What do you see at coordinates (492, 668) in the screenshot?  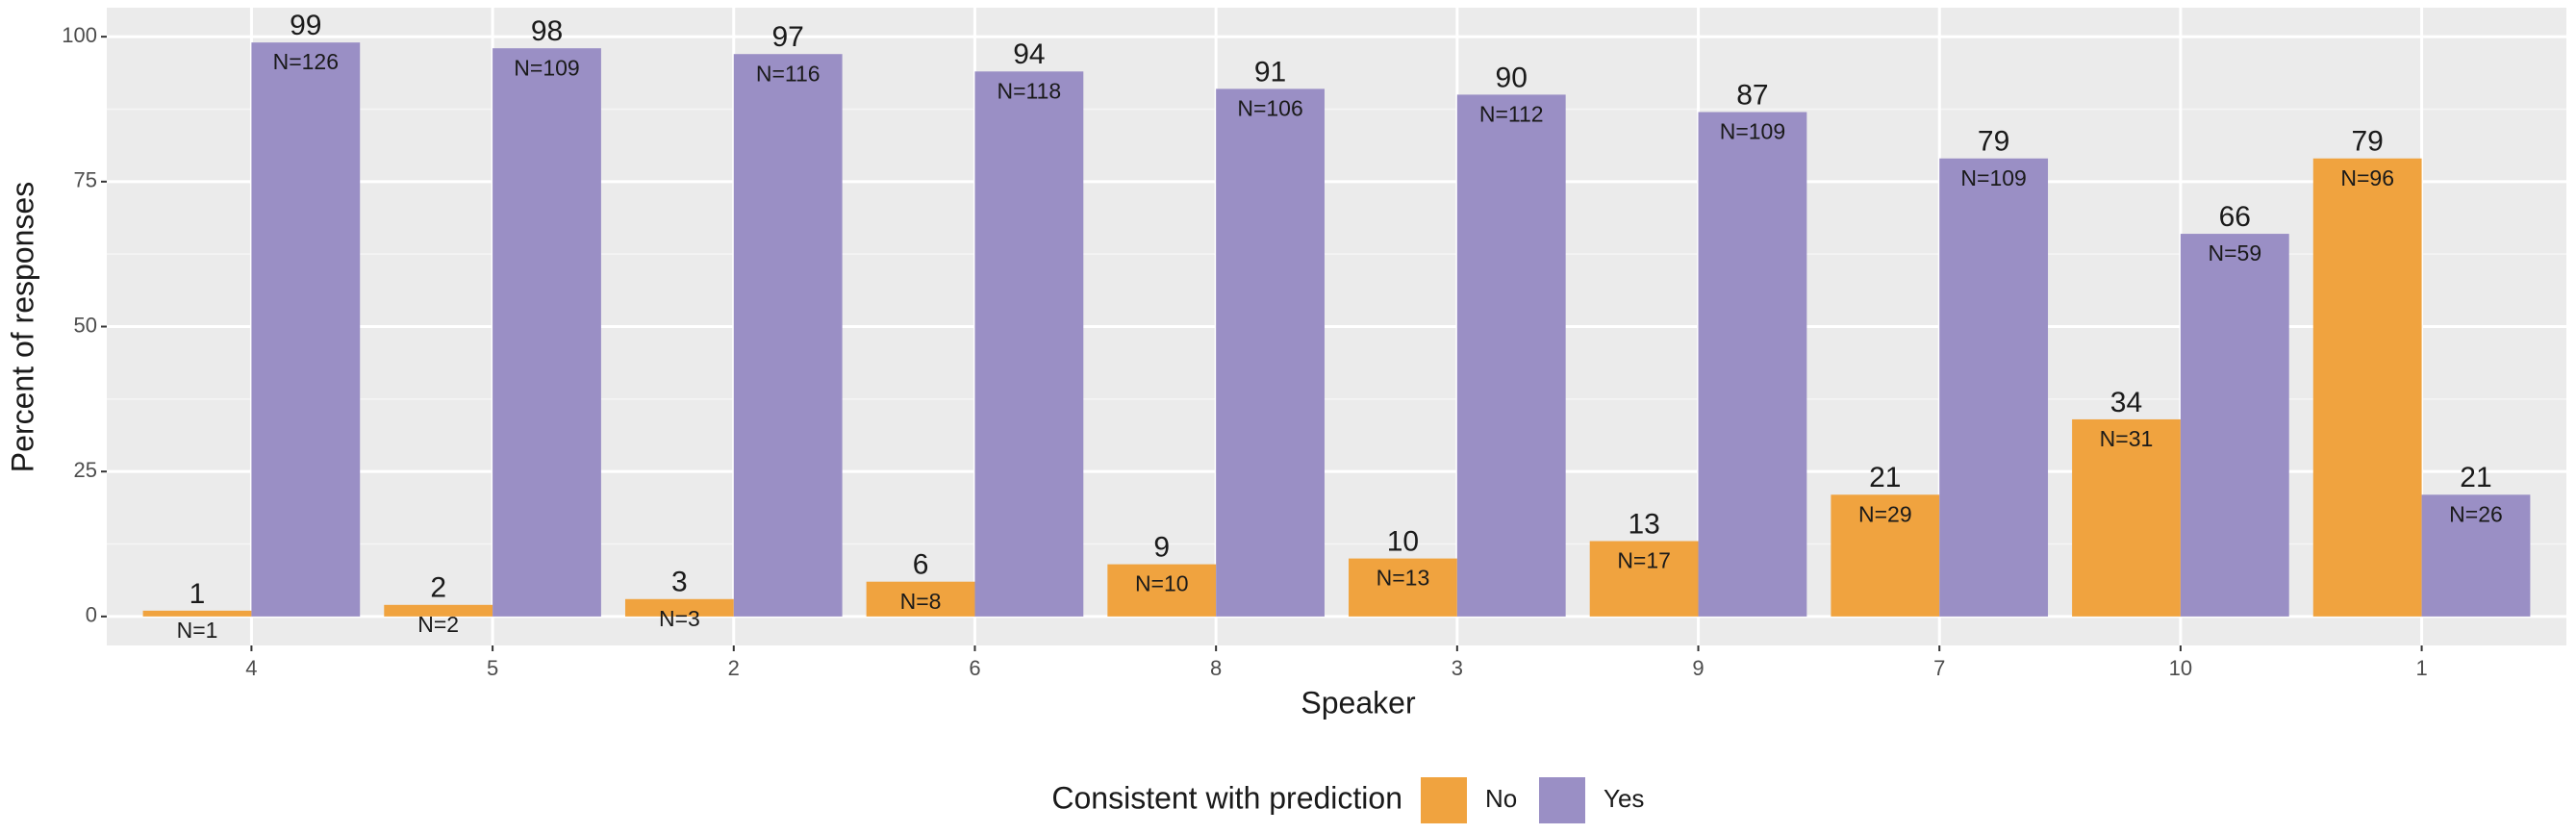 I see `x-tick-label: 5` at bounding box center [492, 668].